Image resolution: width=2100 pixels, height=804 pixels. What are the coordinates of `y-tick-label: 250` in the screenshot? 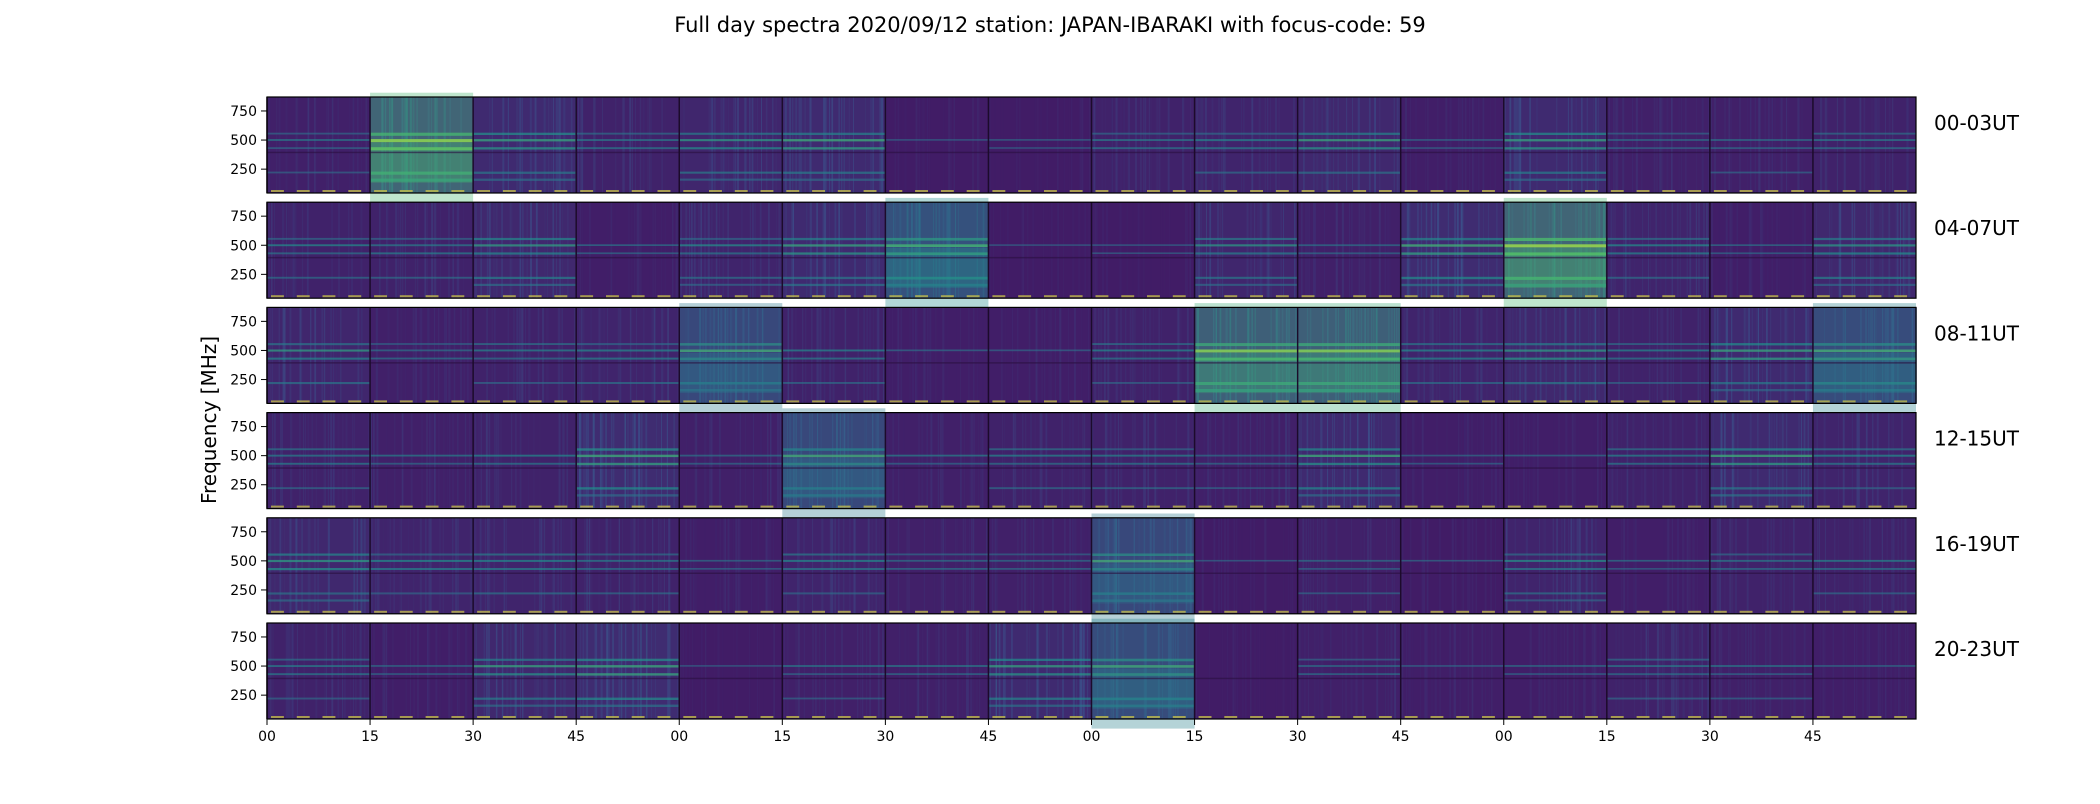 It's located at (243, 275).